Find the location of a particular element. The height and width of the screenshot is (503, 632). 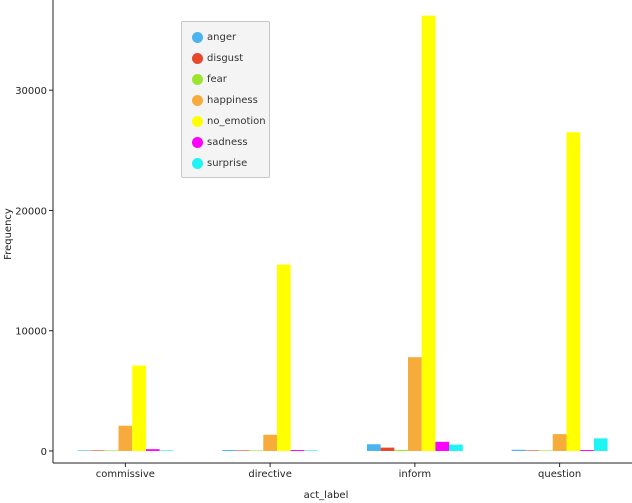

legend-item: happiness is located at coordinates (225, 100).